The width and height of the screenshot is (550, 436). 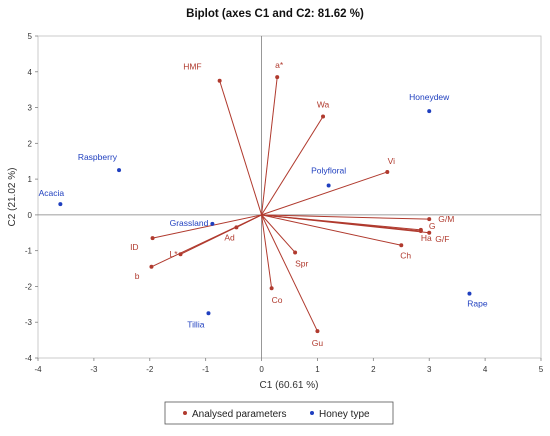 What do you see at coordinates (236, 227) in the screenshot?
I see `parameter-point-ad` at bounding box center [236, 227].